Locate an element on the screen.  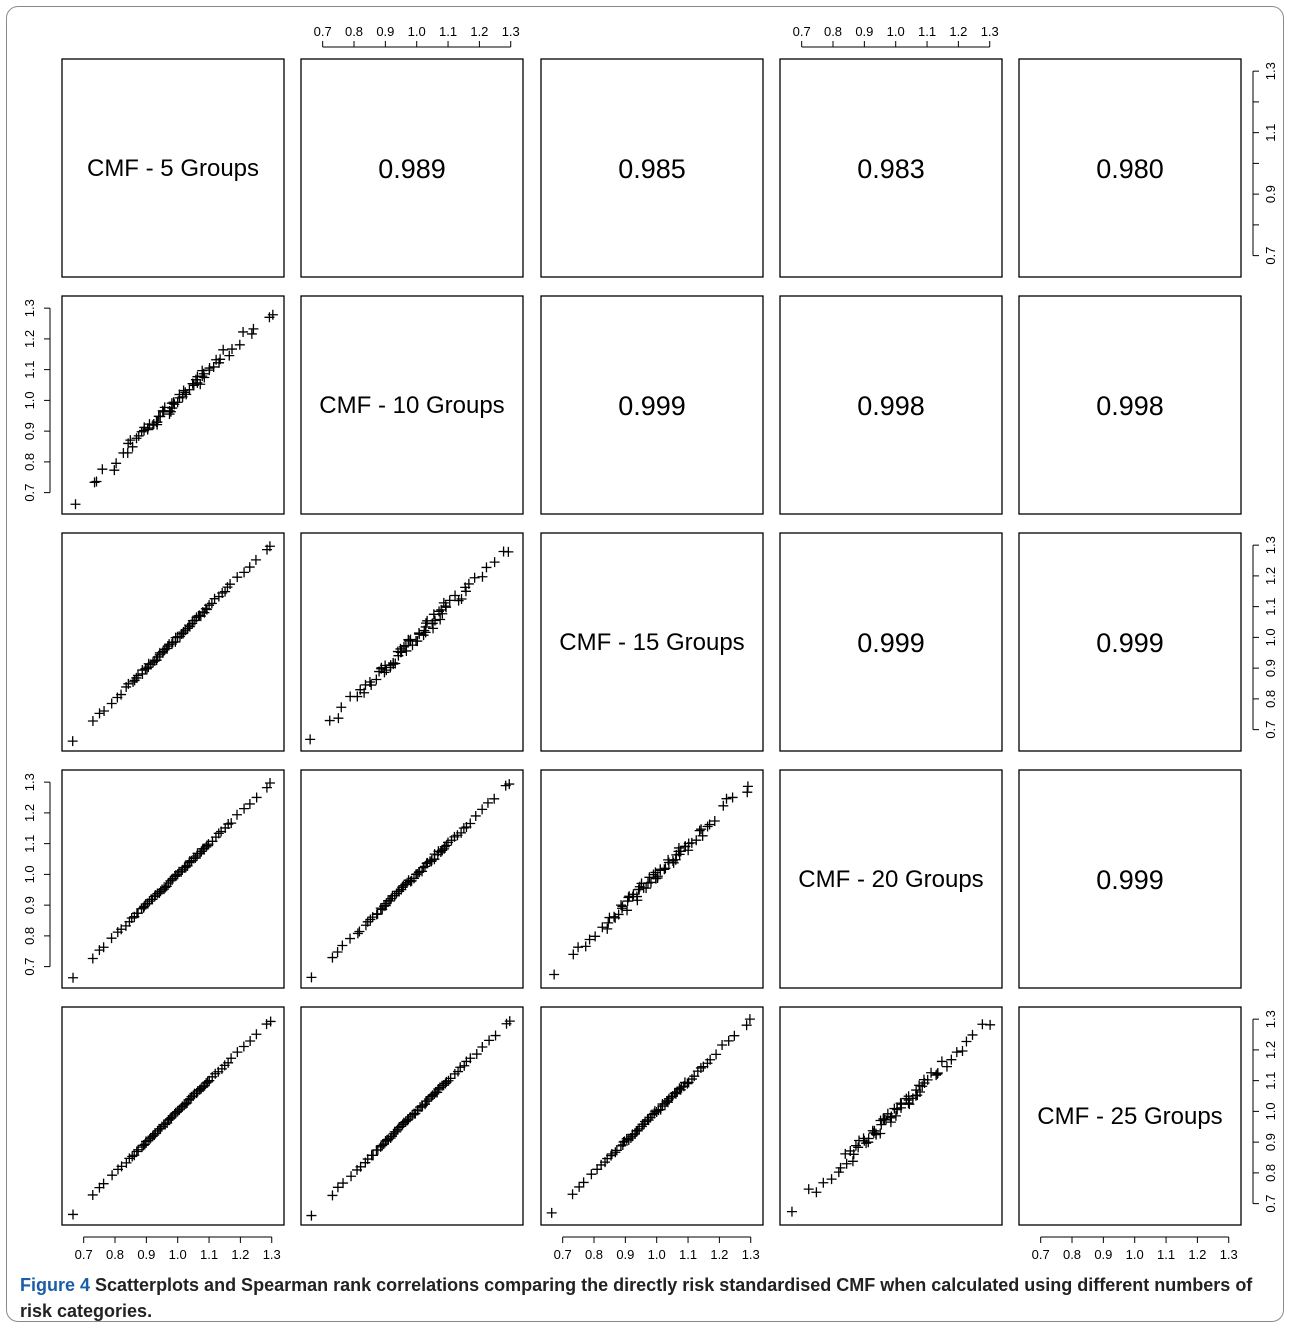
y-tick-label-right-r2-2: 0.9 is located at coordinates (1270, 668).